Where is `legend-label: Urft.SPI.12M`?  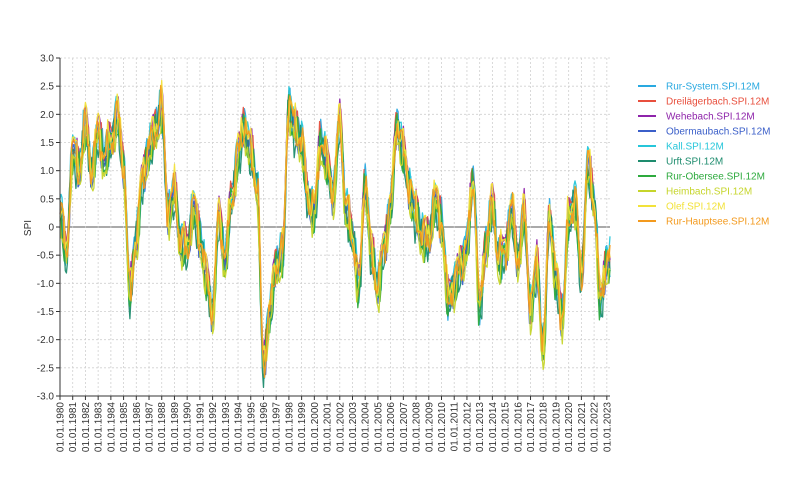 legend-label: Urft.SPI.12M is located at coordinates (694, 162).